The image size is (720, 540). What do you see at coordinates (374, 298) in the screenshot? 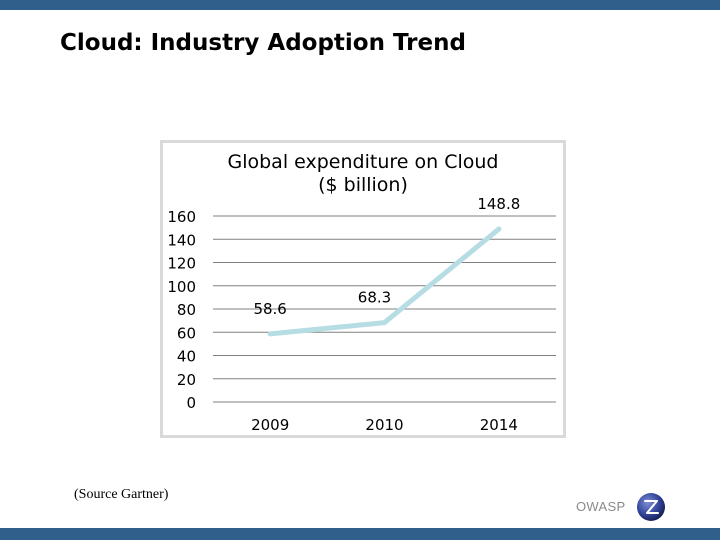
I see `data-label: 68.3` at bounding box center [374, 298].